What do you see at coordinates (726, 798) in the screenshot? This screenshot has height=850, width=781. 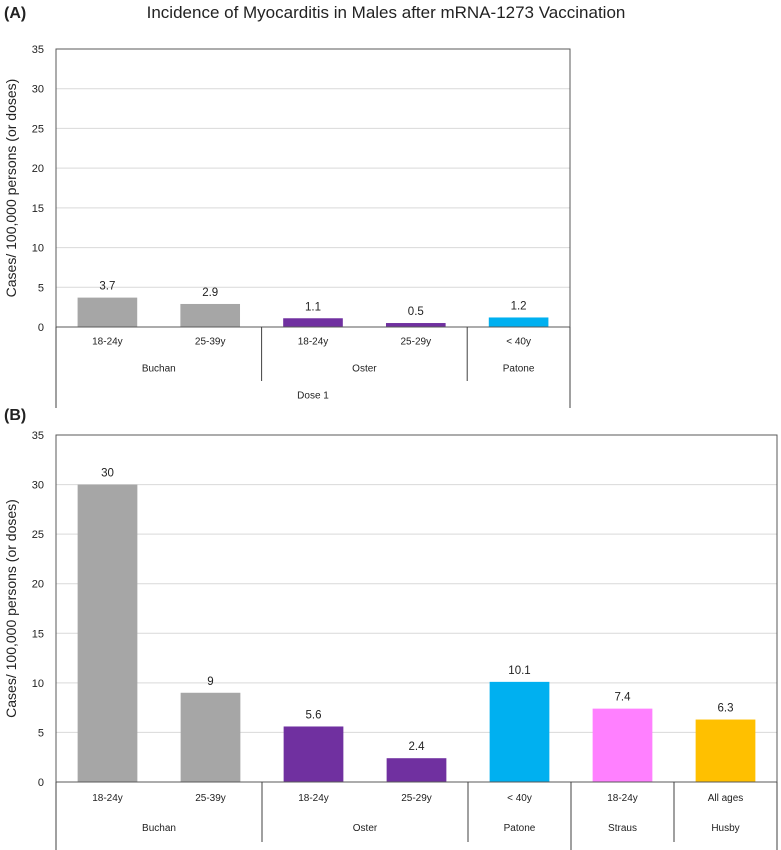 I see `x-tick-label: All ages` at bounding box center [726, 798].